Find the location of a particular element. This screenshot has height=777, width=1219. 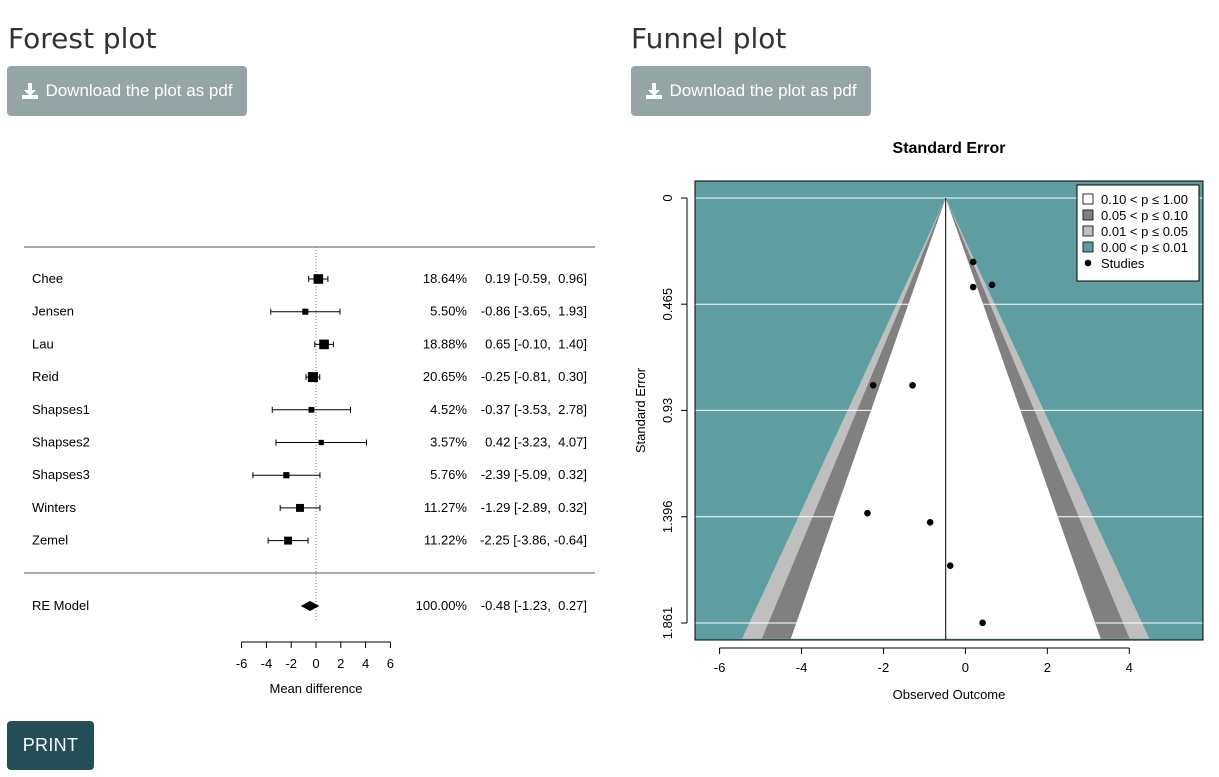

forest-weight-label: 3.57% is located at coordinates (448, 442).